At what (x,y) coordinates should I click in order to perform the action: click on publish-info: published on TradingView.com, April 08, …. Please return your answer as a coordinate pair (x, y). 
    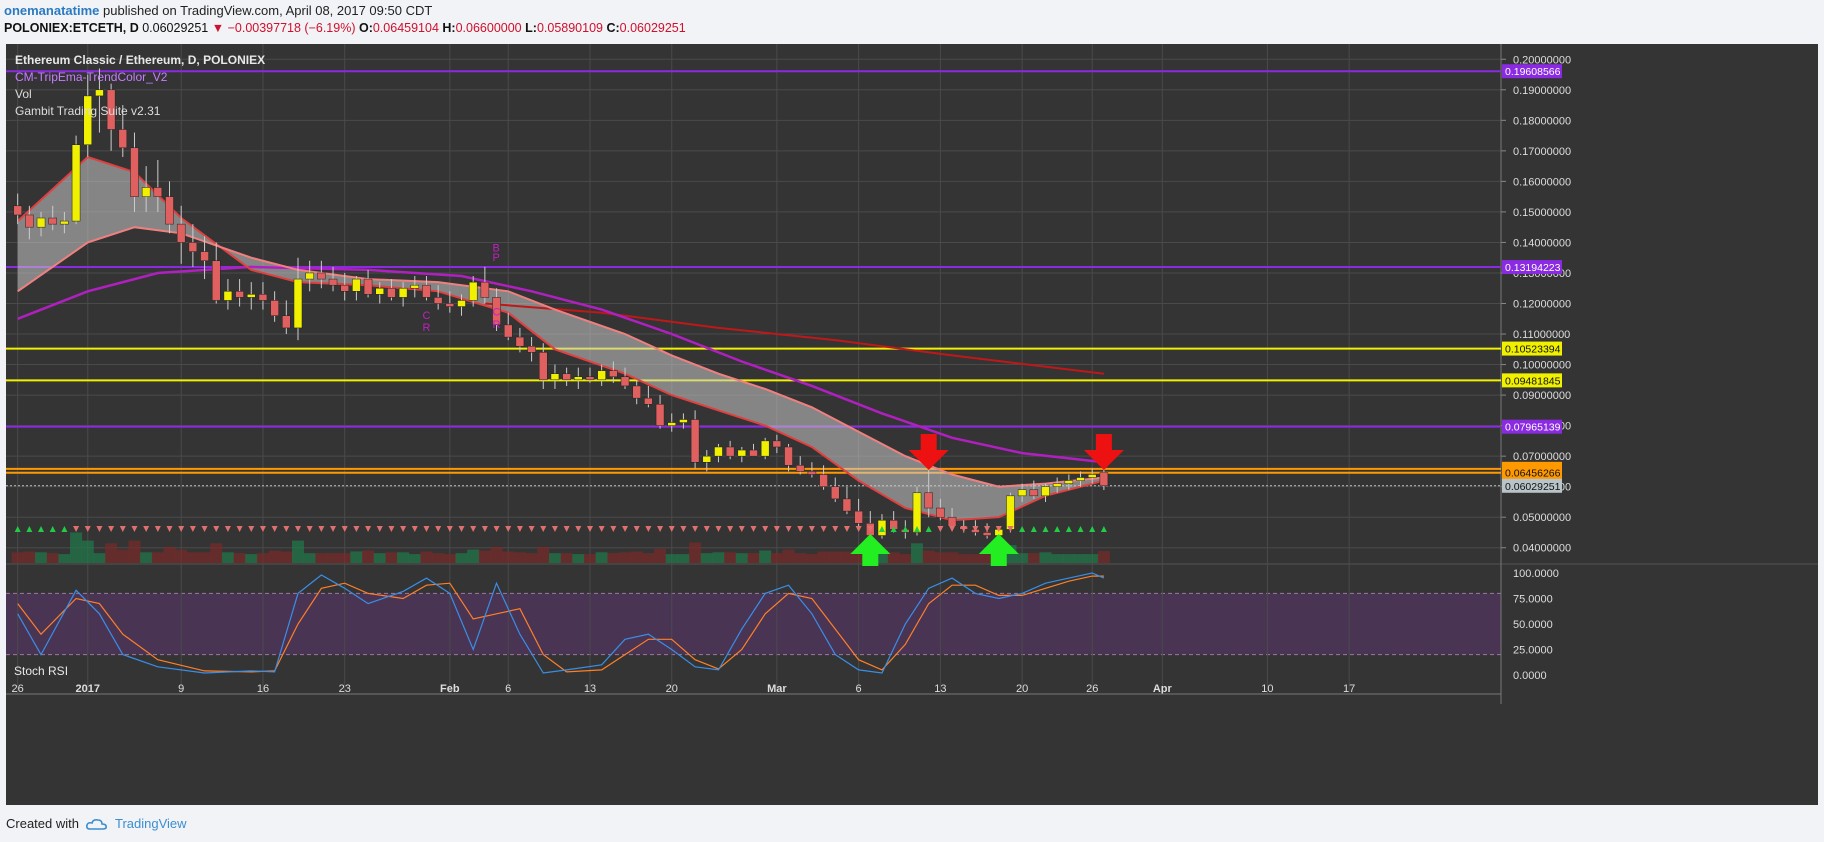
    Looking at the image, I should click on (268, 10).